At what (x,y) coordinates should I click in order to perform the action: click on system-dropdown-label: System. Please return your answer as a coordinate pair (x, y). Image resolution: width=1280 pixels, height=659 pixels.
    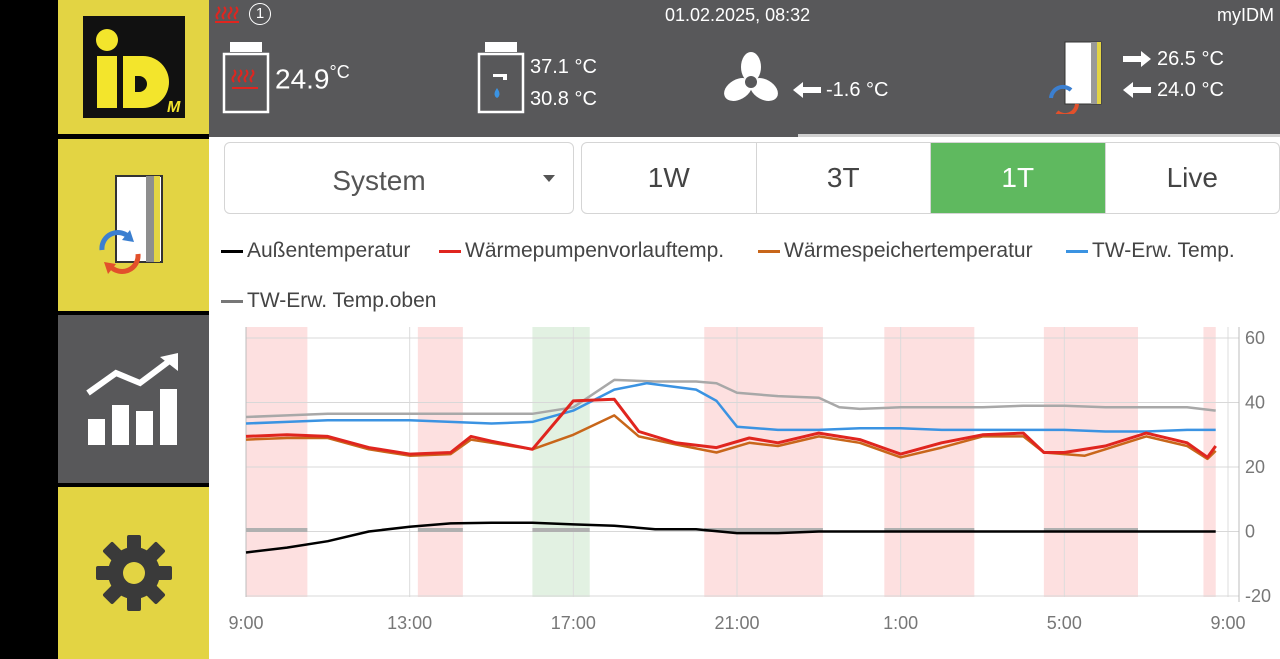
    Looking at the image, I should click on (379, 180).